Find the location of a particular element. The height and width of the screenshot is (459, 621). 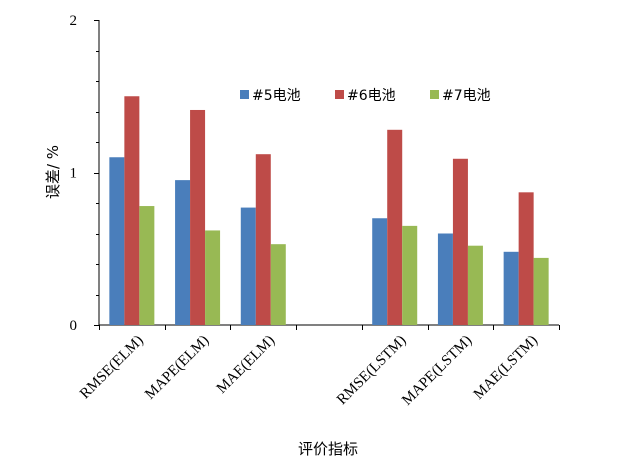

legend-label: #5电池 is located at coordinates (276, 96).